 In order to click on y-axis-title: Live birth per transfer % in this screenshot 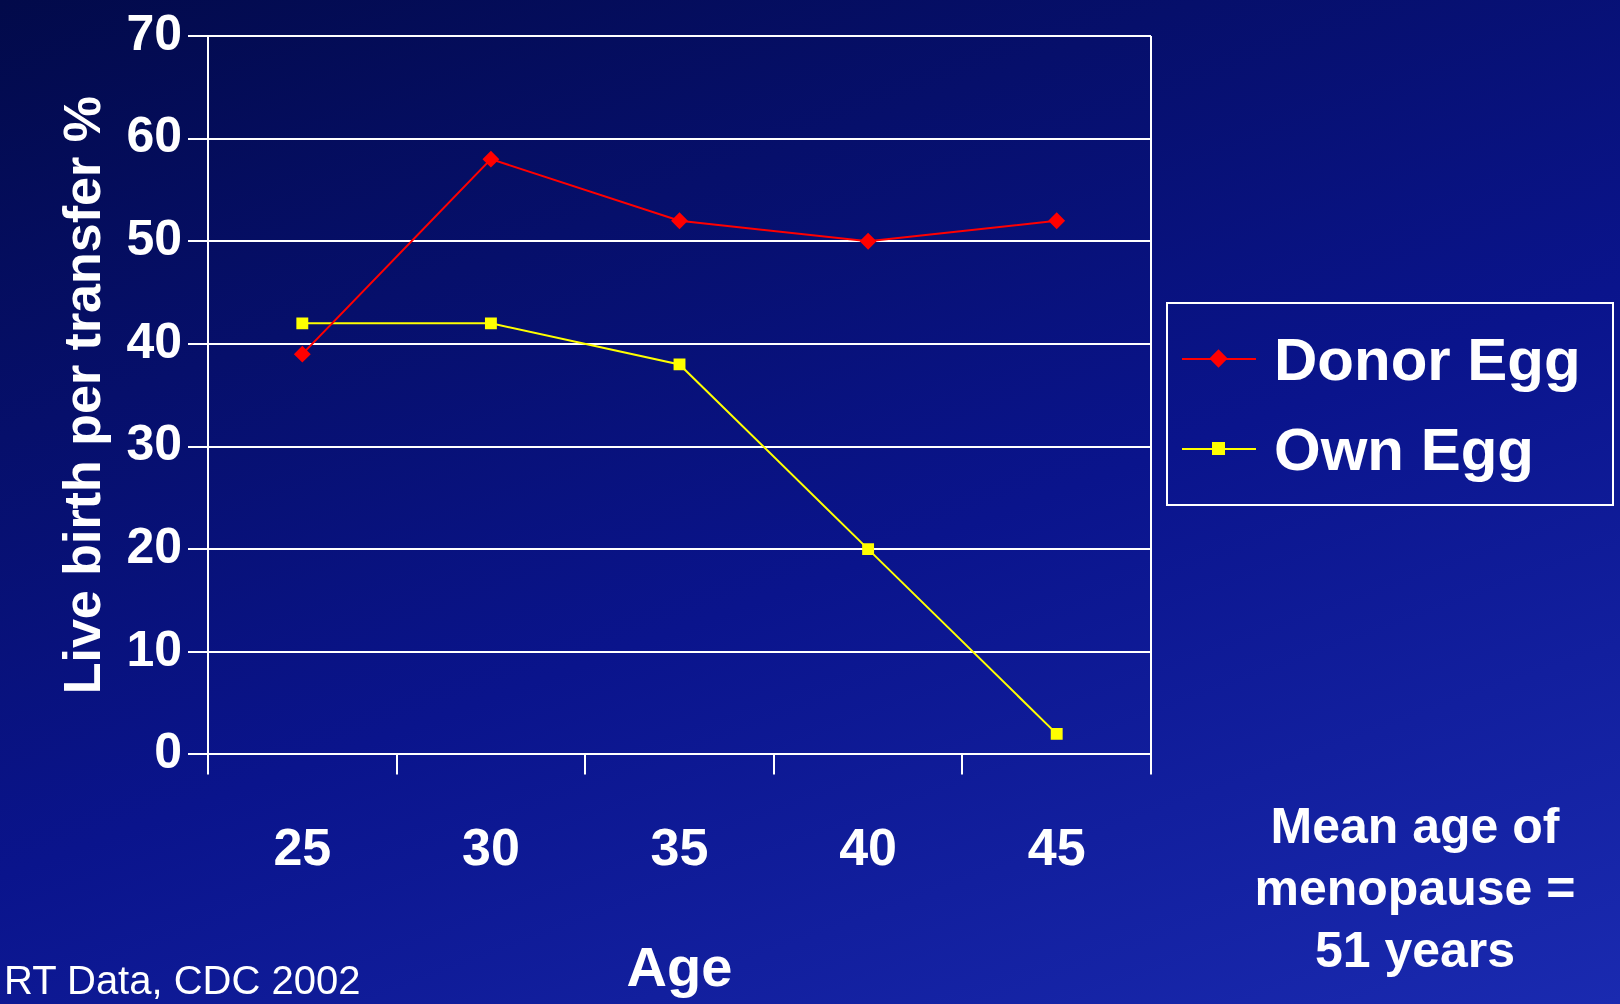, I will do `click(81, 395)`.